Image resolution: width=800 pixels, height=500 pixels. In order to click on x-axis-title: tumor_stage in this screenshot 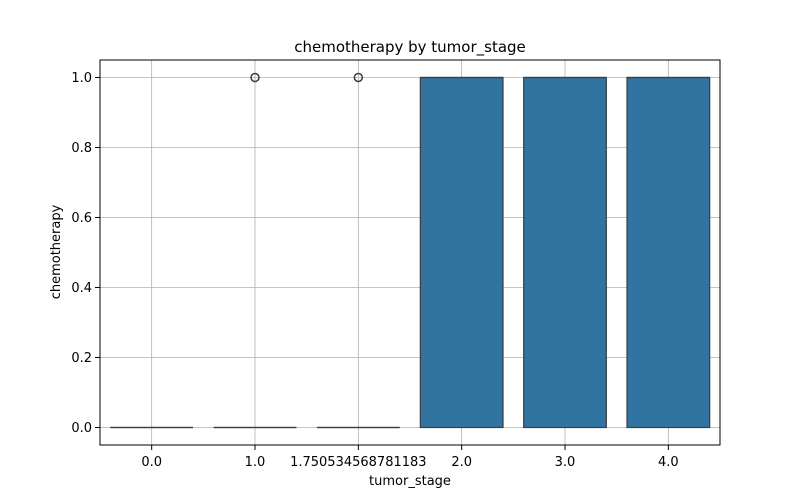, I will do `click(410, 481)`.